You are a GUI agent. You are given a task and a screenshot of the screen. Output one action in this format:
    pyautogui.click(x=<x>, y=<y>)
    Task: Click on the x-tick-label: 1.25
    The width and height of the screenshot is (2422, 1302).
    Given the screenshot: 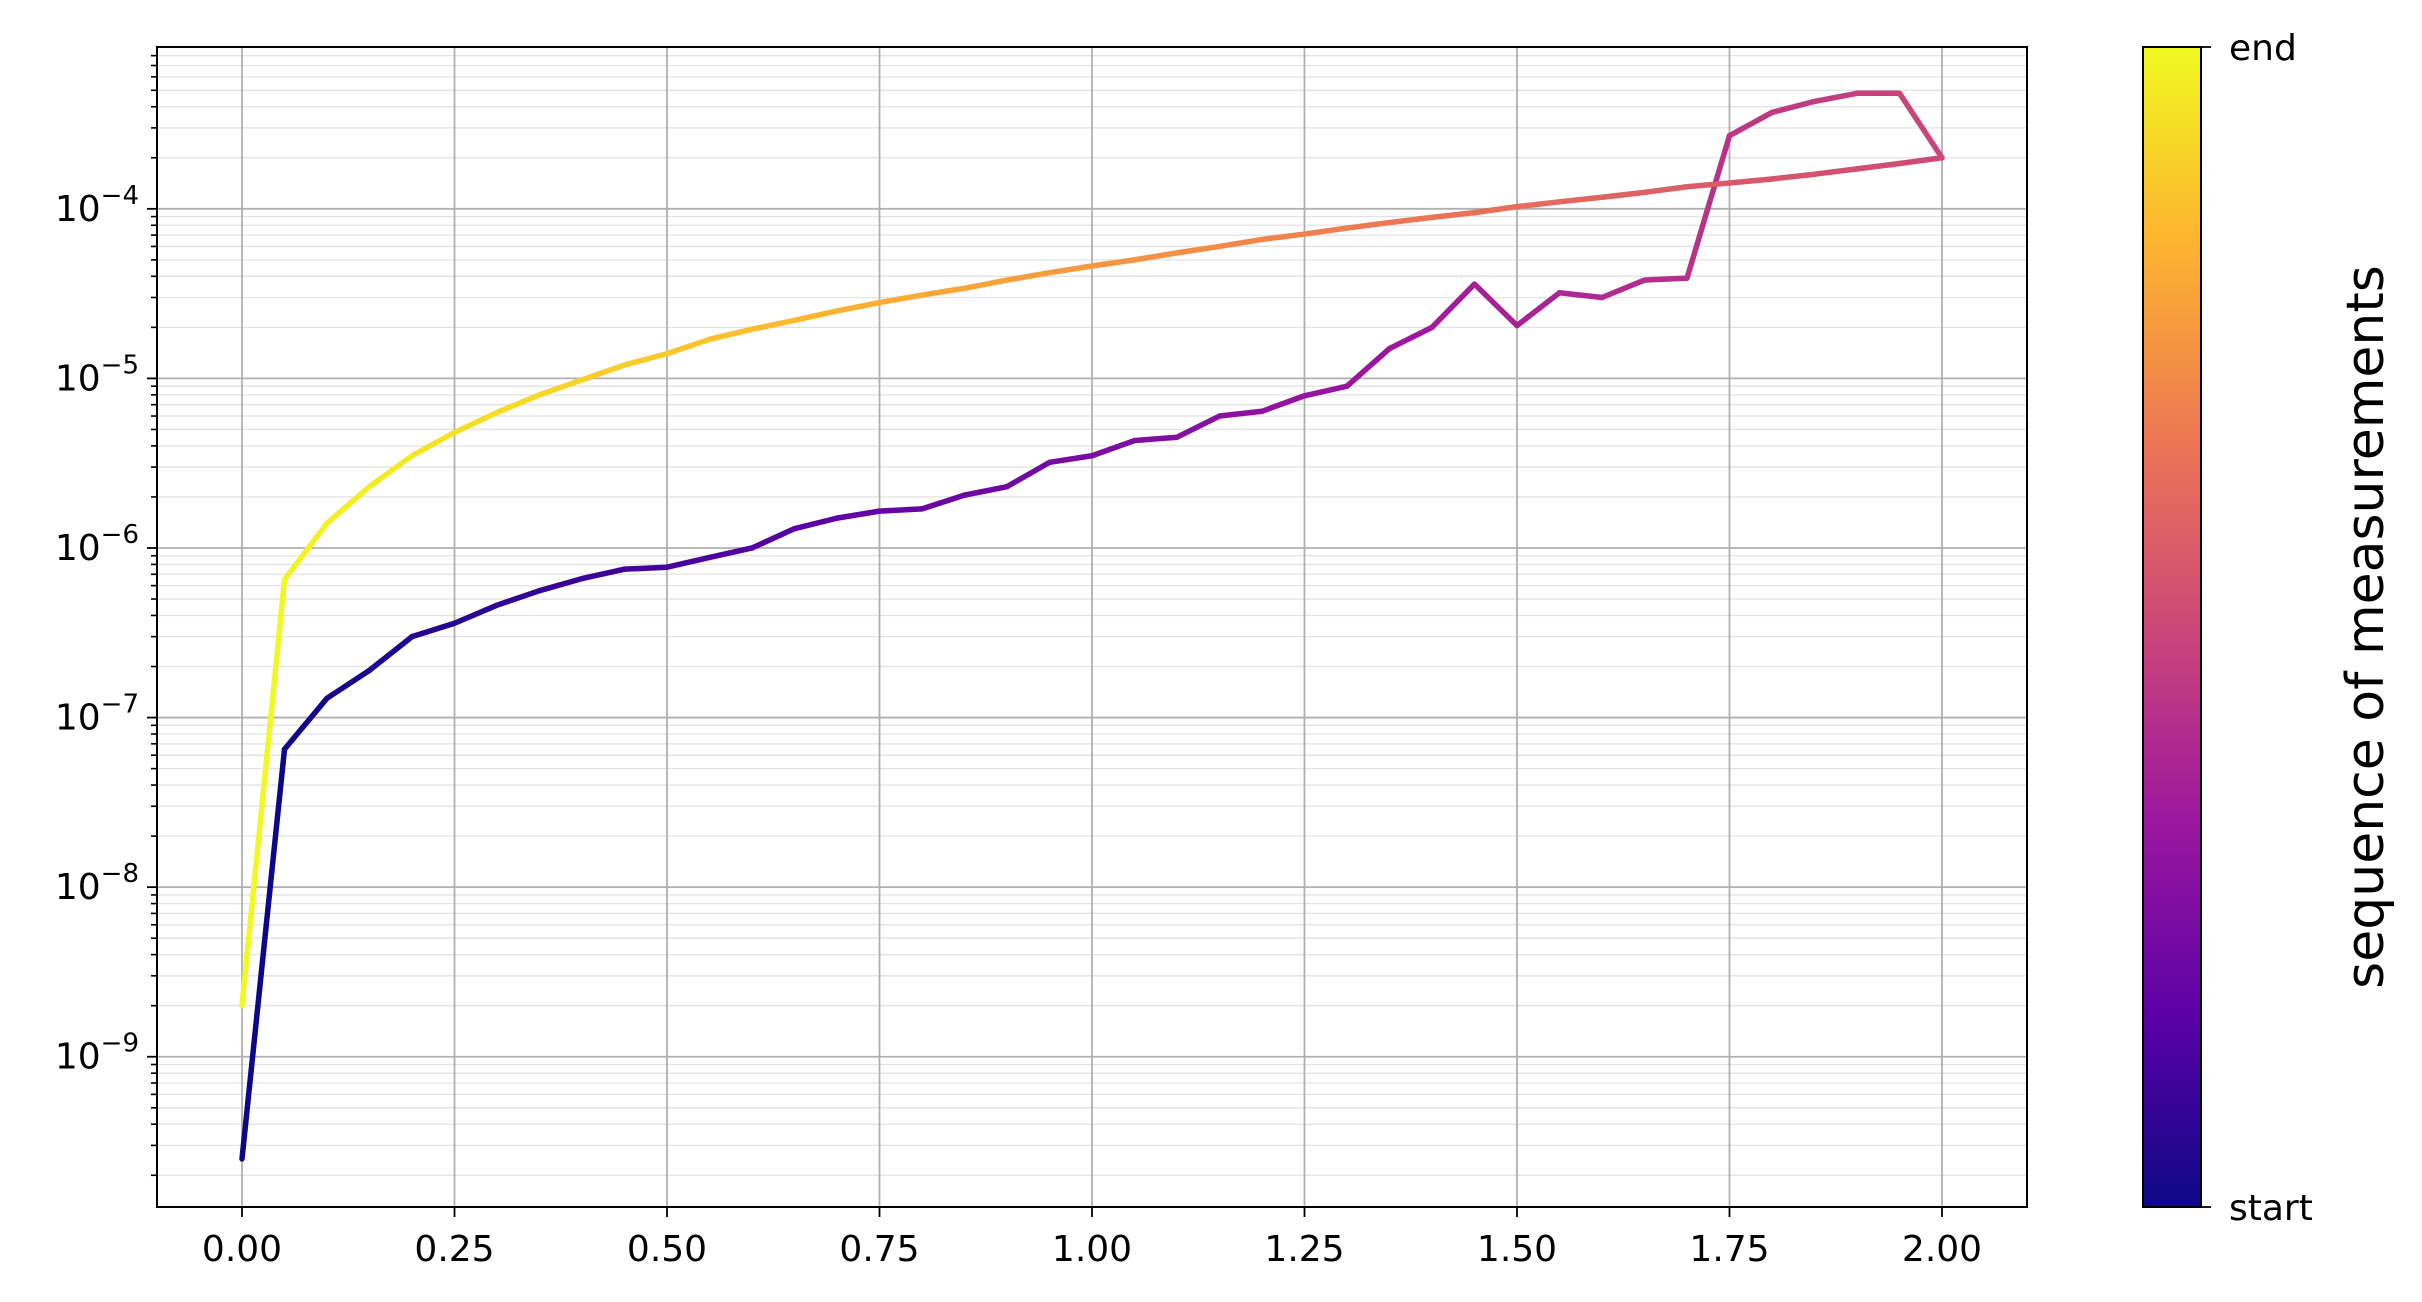 What is the action you would take?
    pyautogui.click(x=1304, y=1249)
    